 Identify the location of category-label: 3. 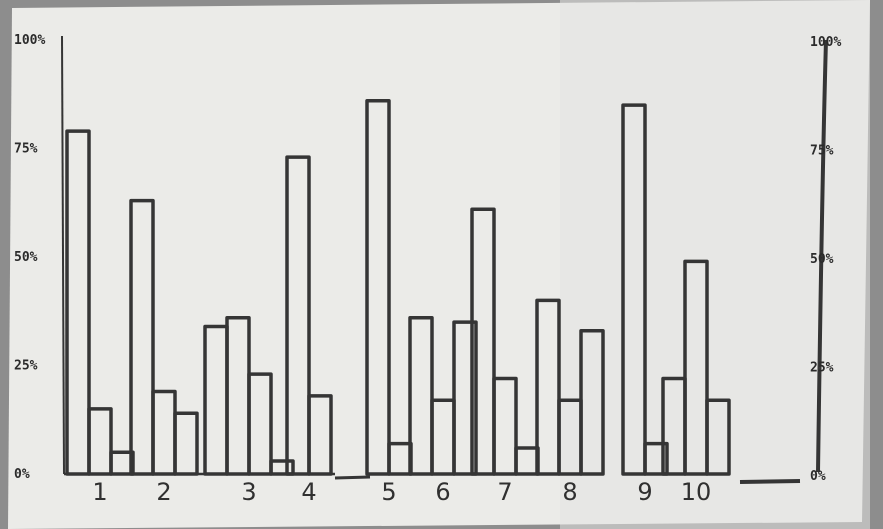
(248, 492).